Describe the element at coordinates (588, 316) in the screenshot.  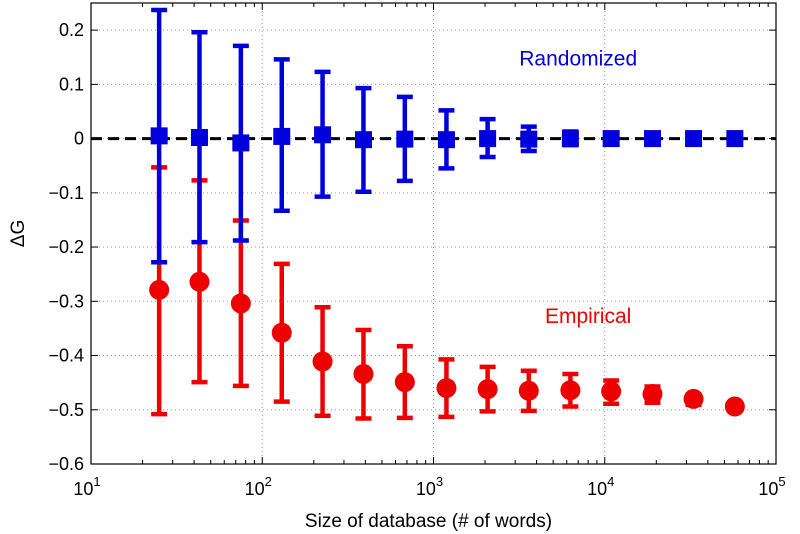
I see `annotation-empirical: Empirical` at that location.